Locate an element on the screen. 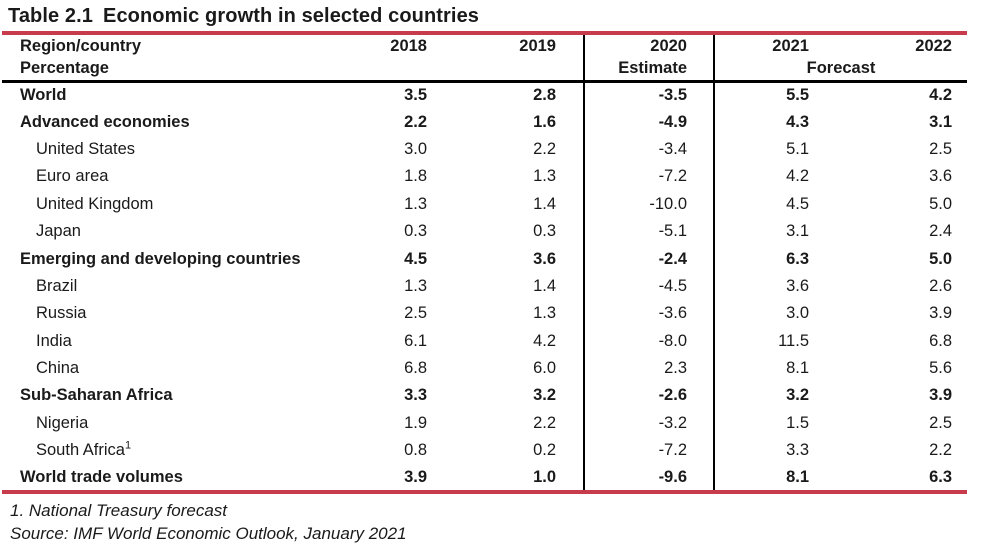  row-label: Russia is located at coordinates (172, 313).